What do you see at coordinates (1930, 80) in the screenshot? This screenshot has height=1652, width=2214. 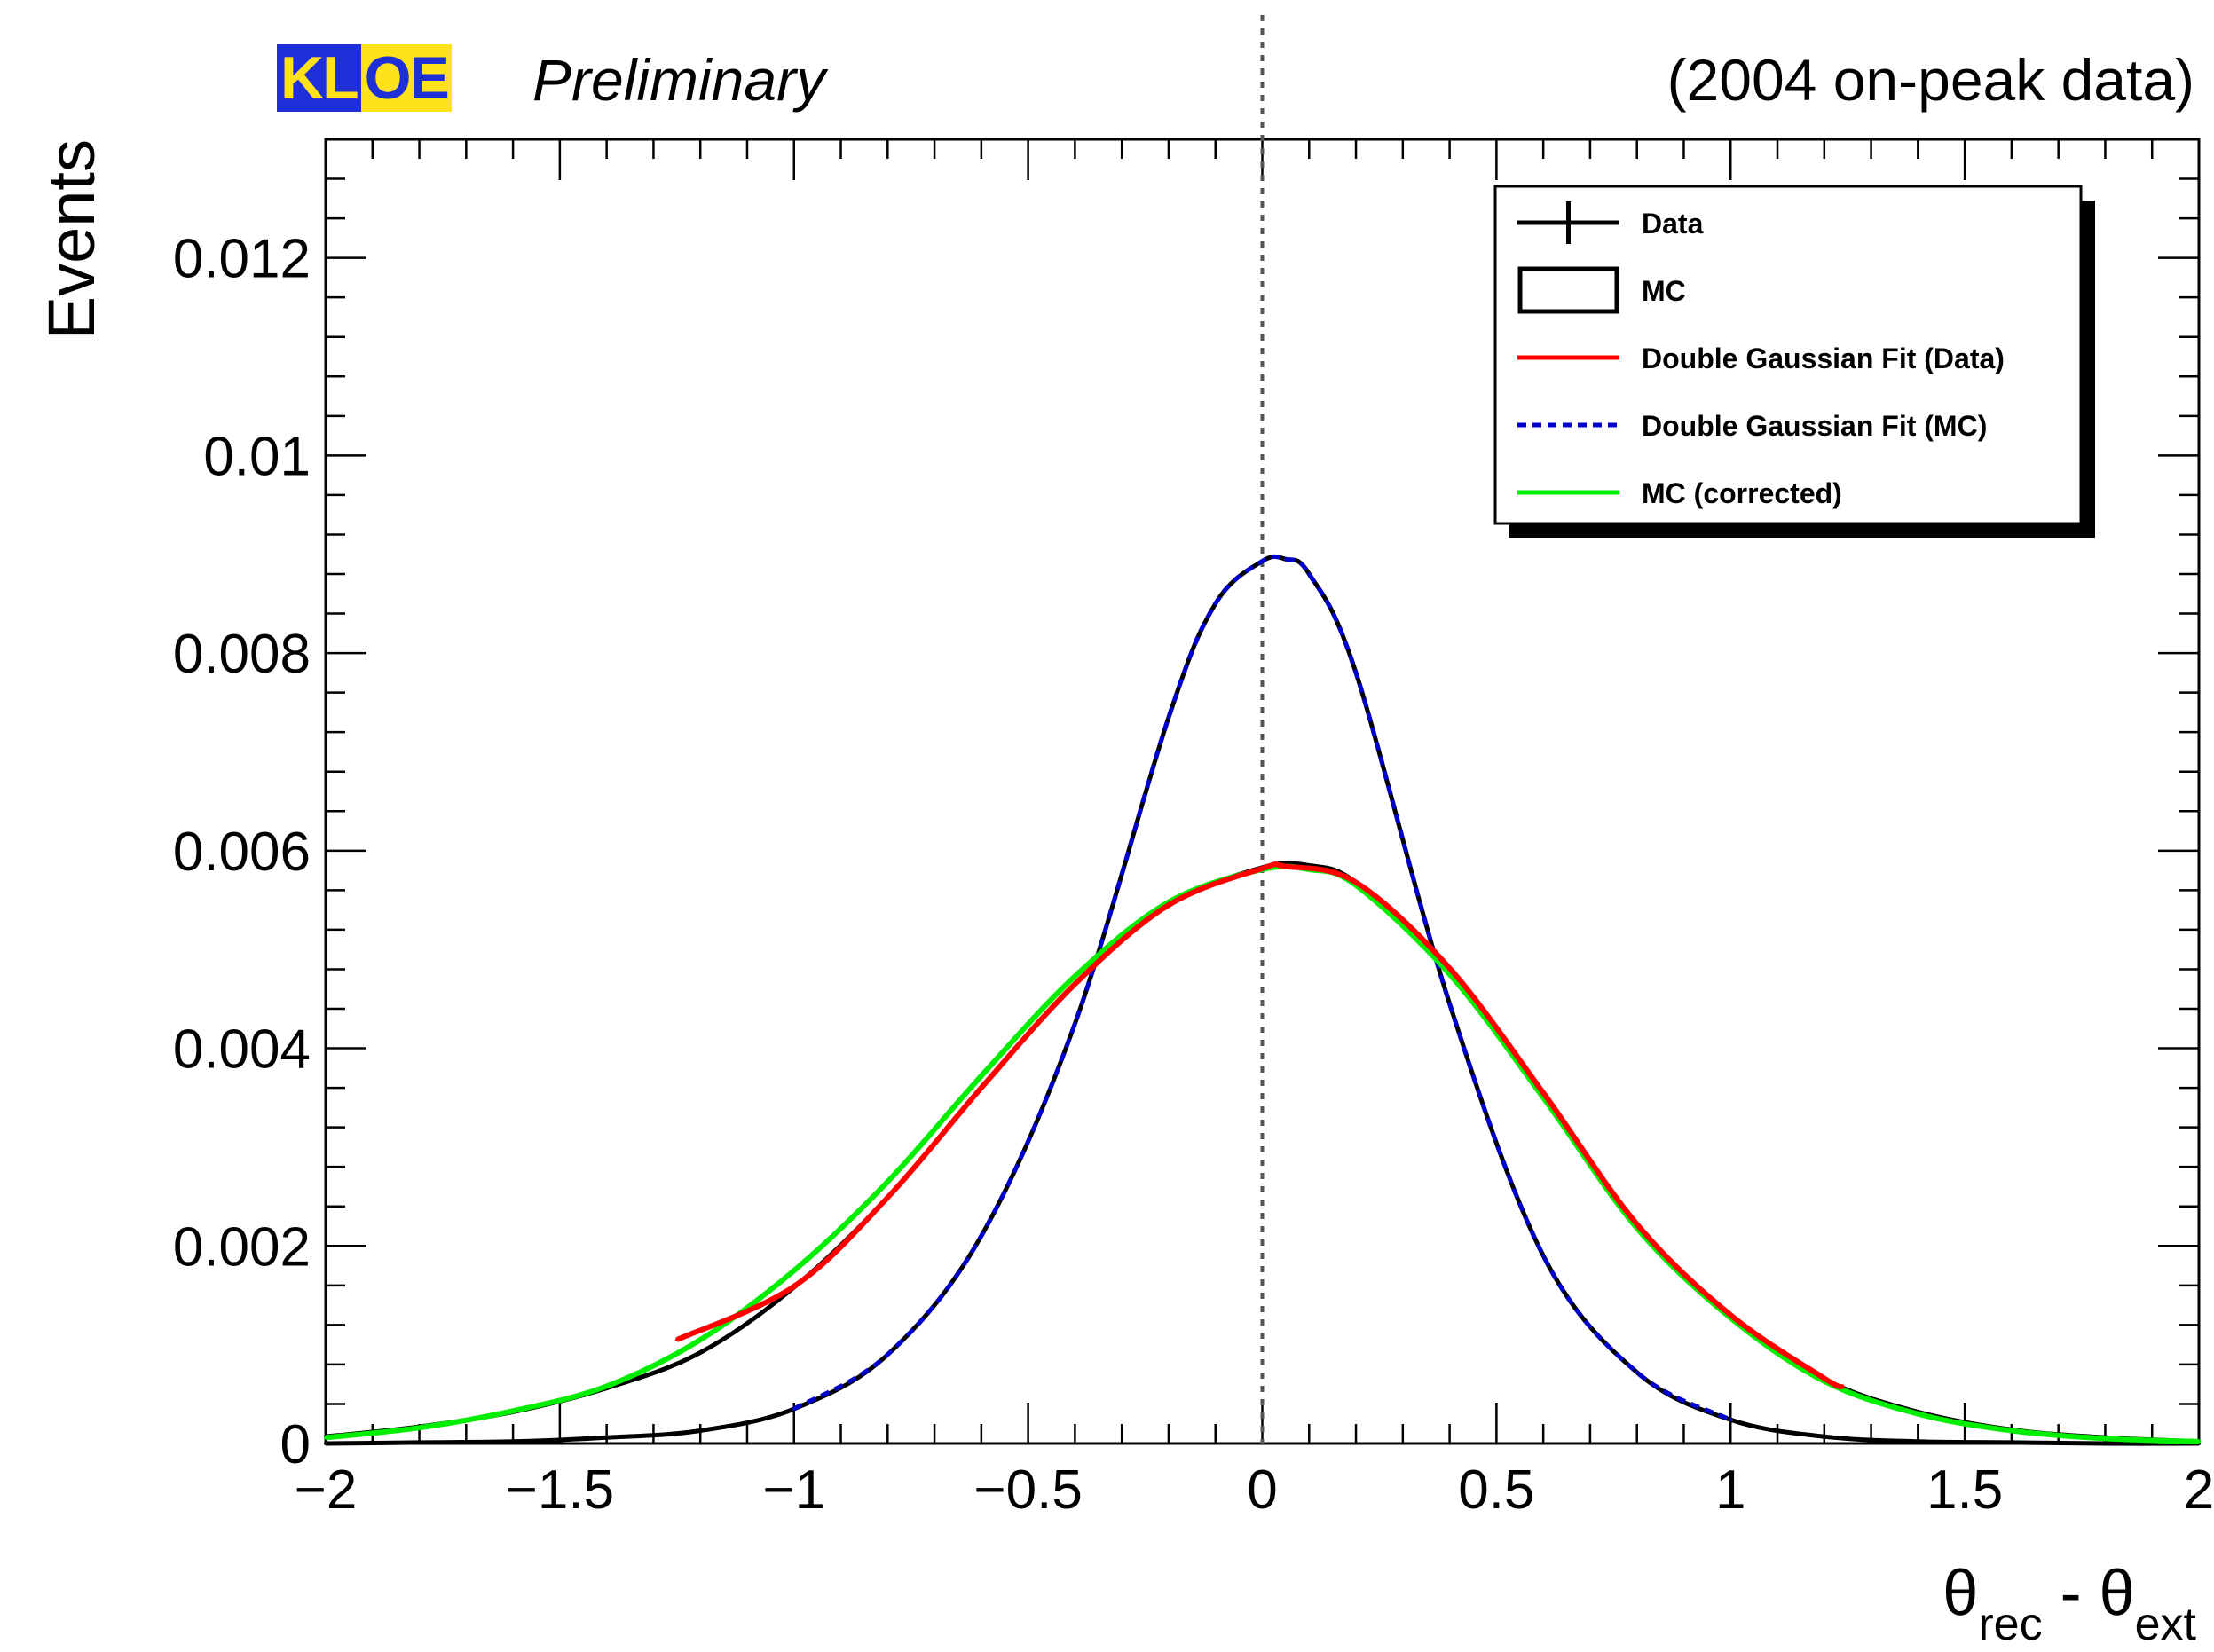 I see `data-sample-label: (2004 on-peak data)` at bounding box center [1930, 80].